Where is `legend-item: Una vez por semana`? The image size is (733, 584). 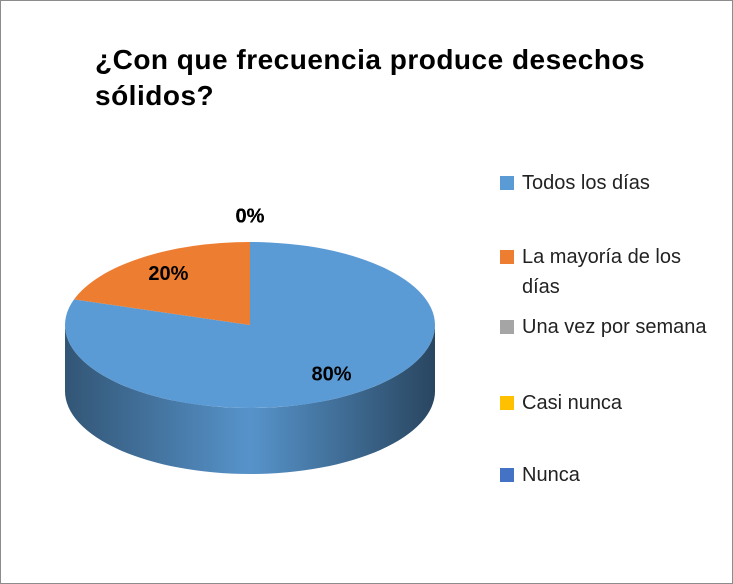 legend-item: Una vez por semana is located at coordinates (606, 327).